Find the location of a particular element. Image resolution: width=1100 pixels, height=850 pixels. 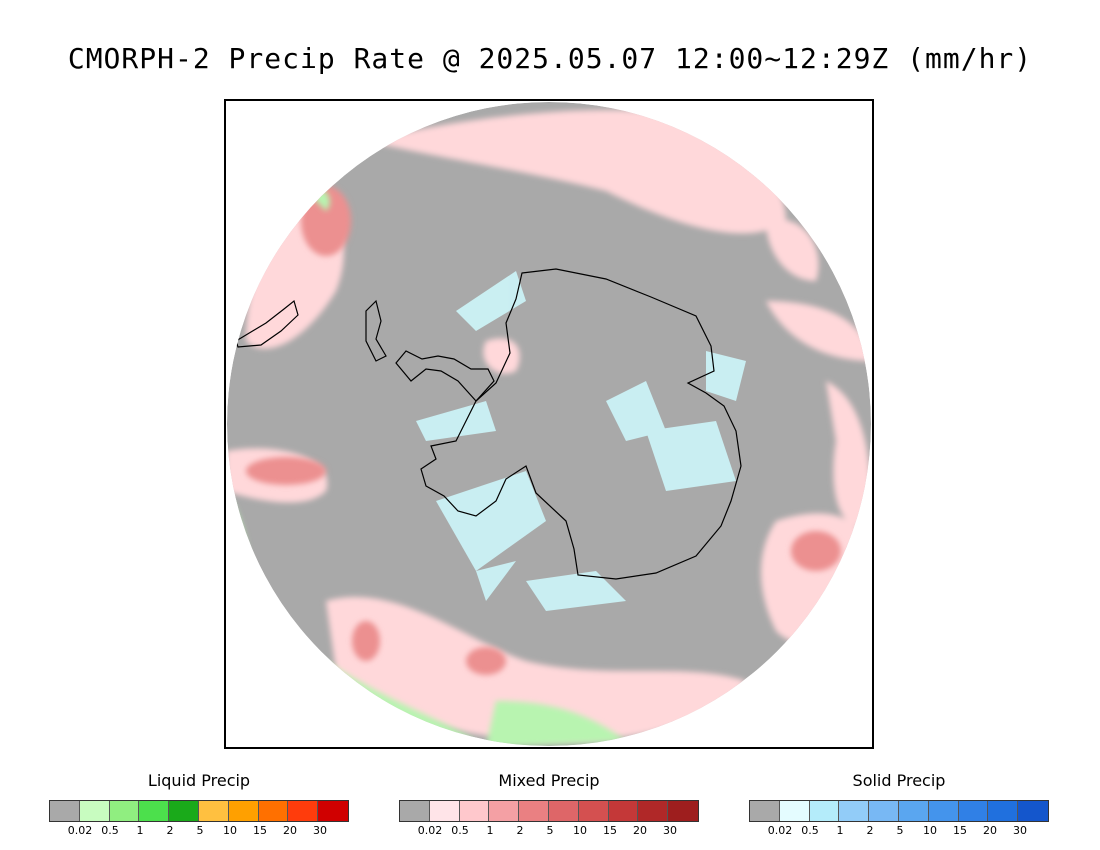

south-america-islands is located at coordinates (376, 330).